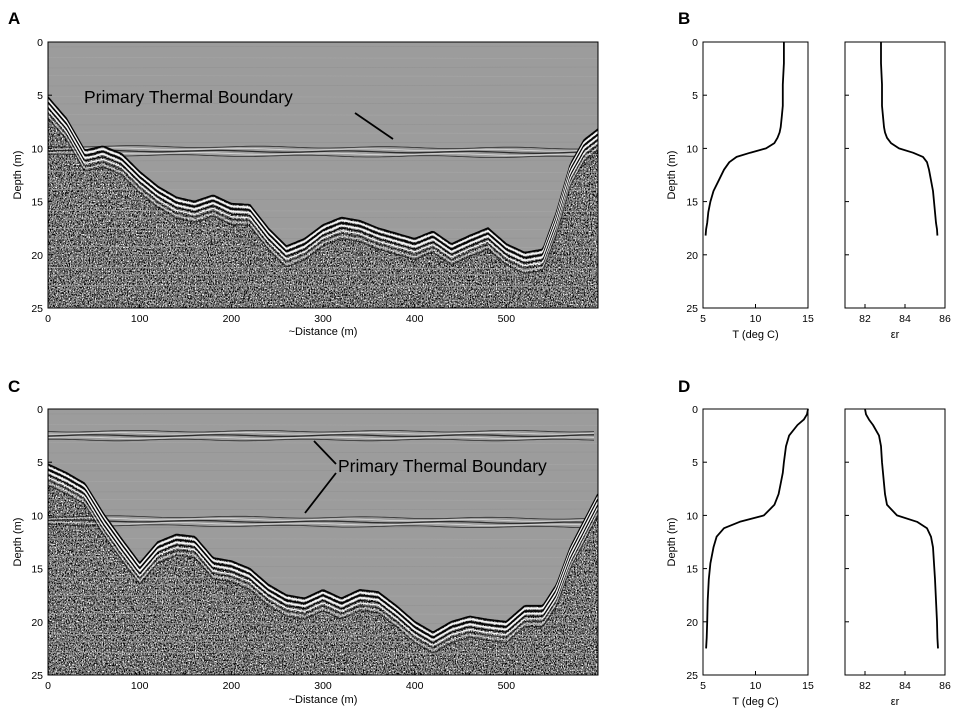 The image size is (958, 712). I want to click on x-tick-label: 400, so click(415, 686).